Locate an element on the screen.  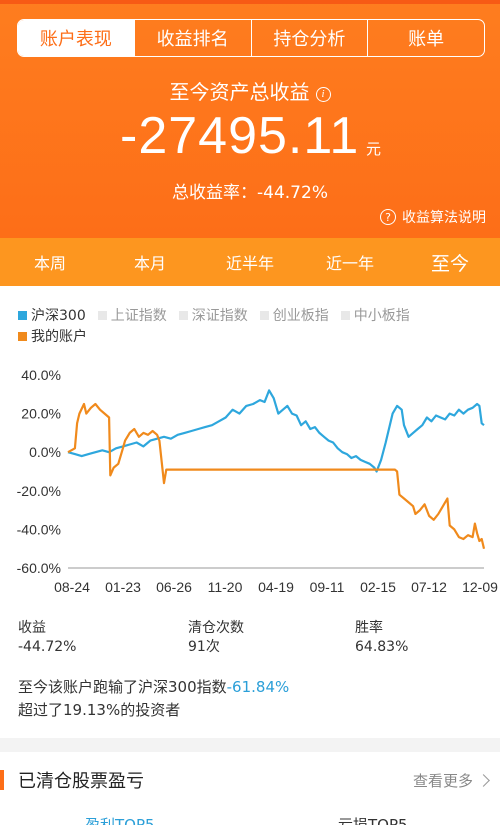
legend-item-chinext: 创业板指 is located at coordinates (294, 315).